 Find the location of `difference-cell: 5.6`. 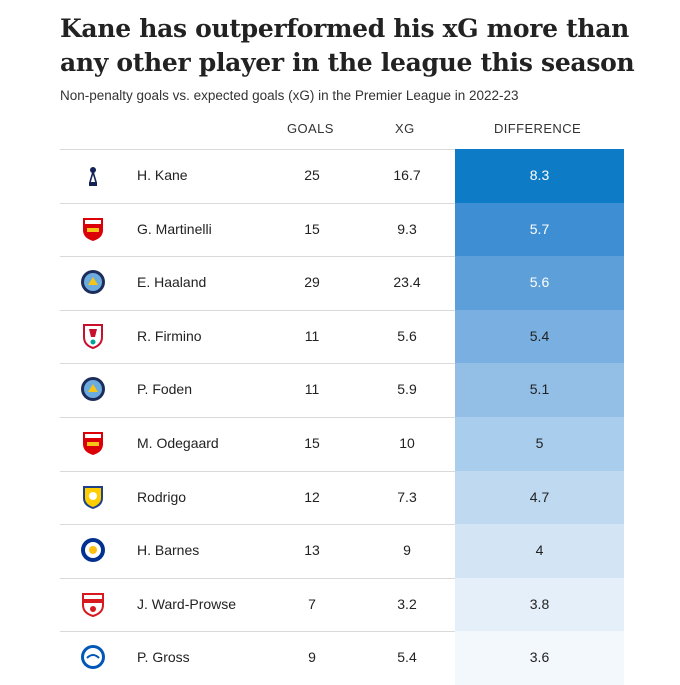

difference-cell: 5.6 is located at coordinates (539, 283).